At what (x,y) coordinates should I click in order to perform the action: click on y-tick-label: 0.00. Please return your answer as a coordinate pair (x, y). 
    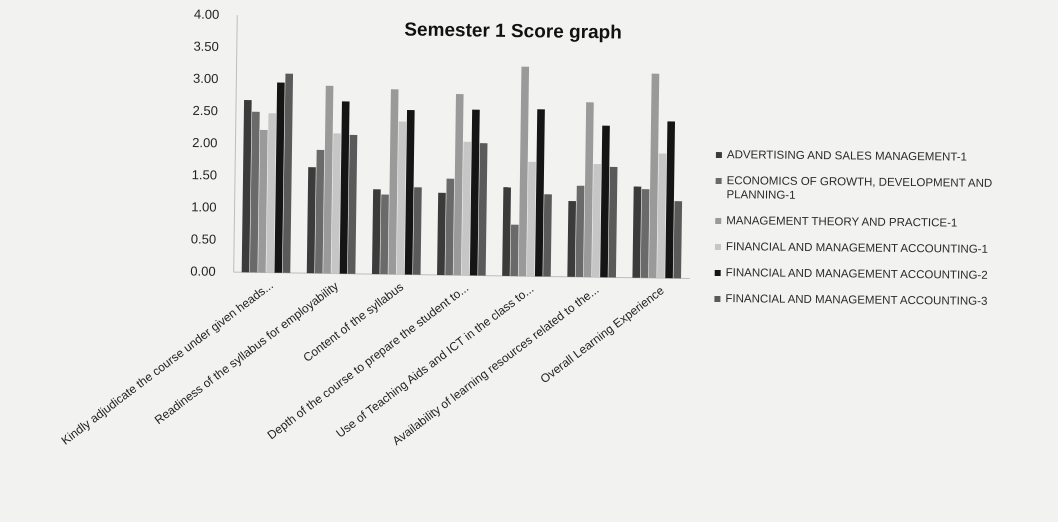
    Looking at the image, I should click on (203, 271).